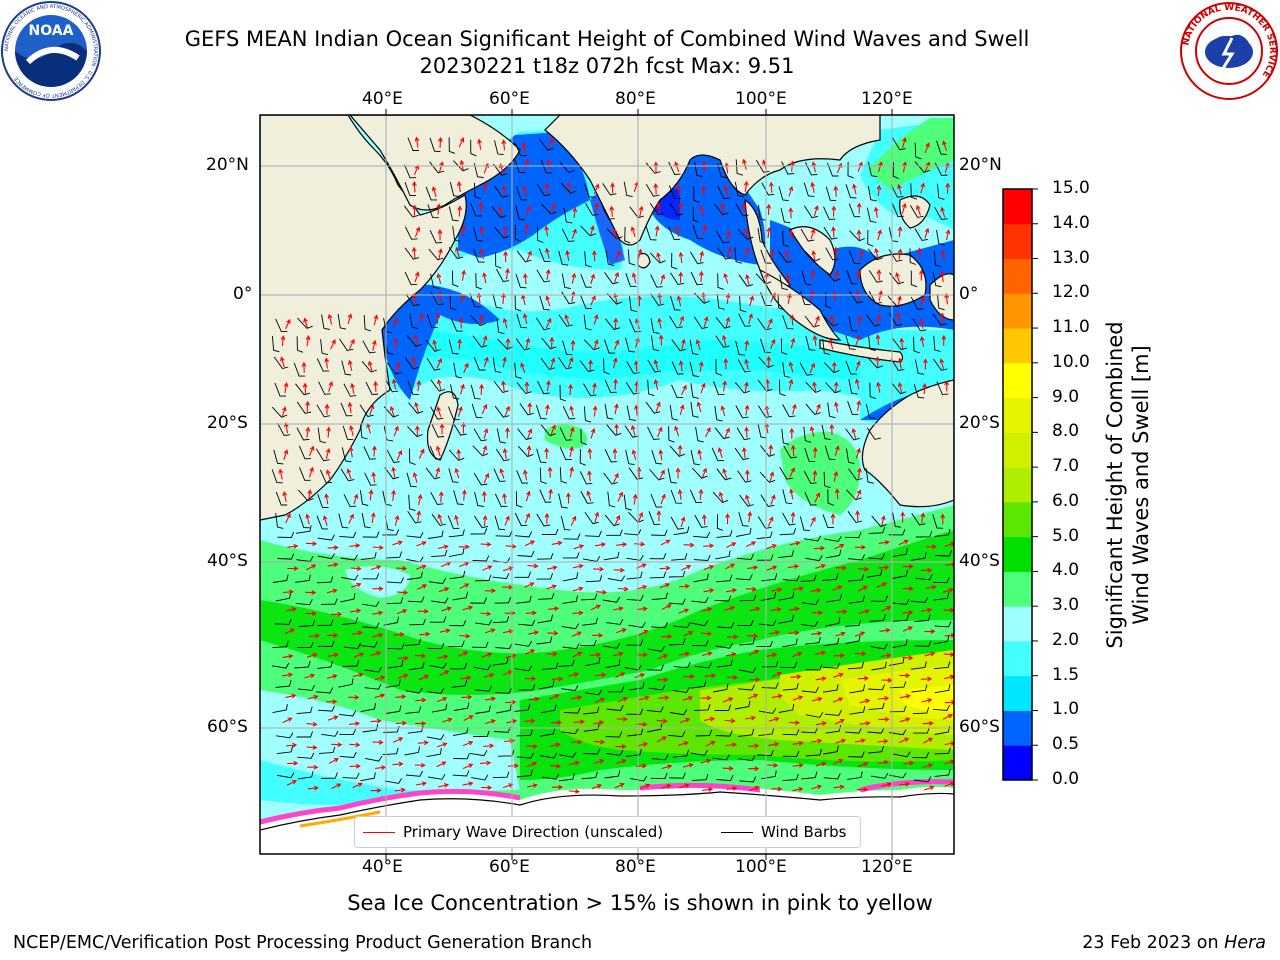 This screenshot has width=1280, height=960. Describe the element at coordinates (533, 832) in the screenshot. I see `wave-direction-legend-label: Primary Wave Direction (unscaled)` at that location.